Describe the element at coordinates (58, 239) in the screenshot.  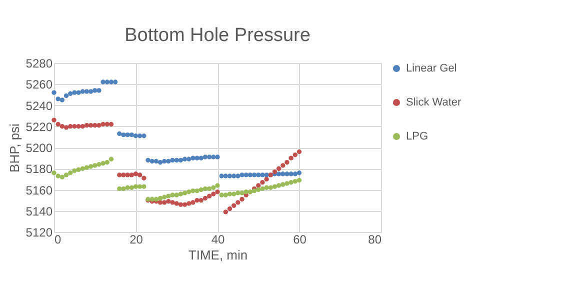
I see `x-tick-label: 0` at that location.